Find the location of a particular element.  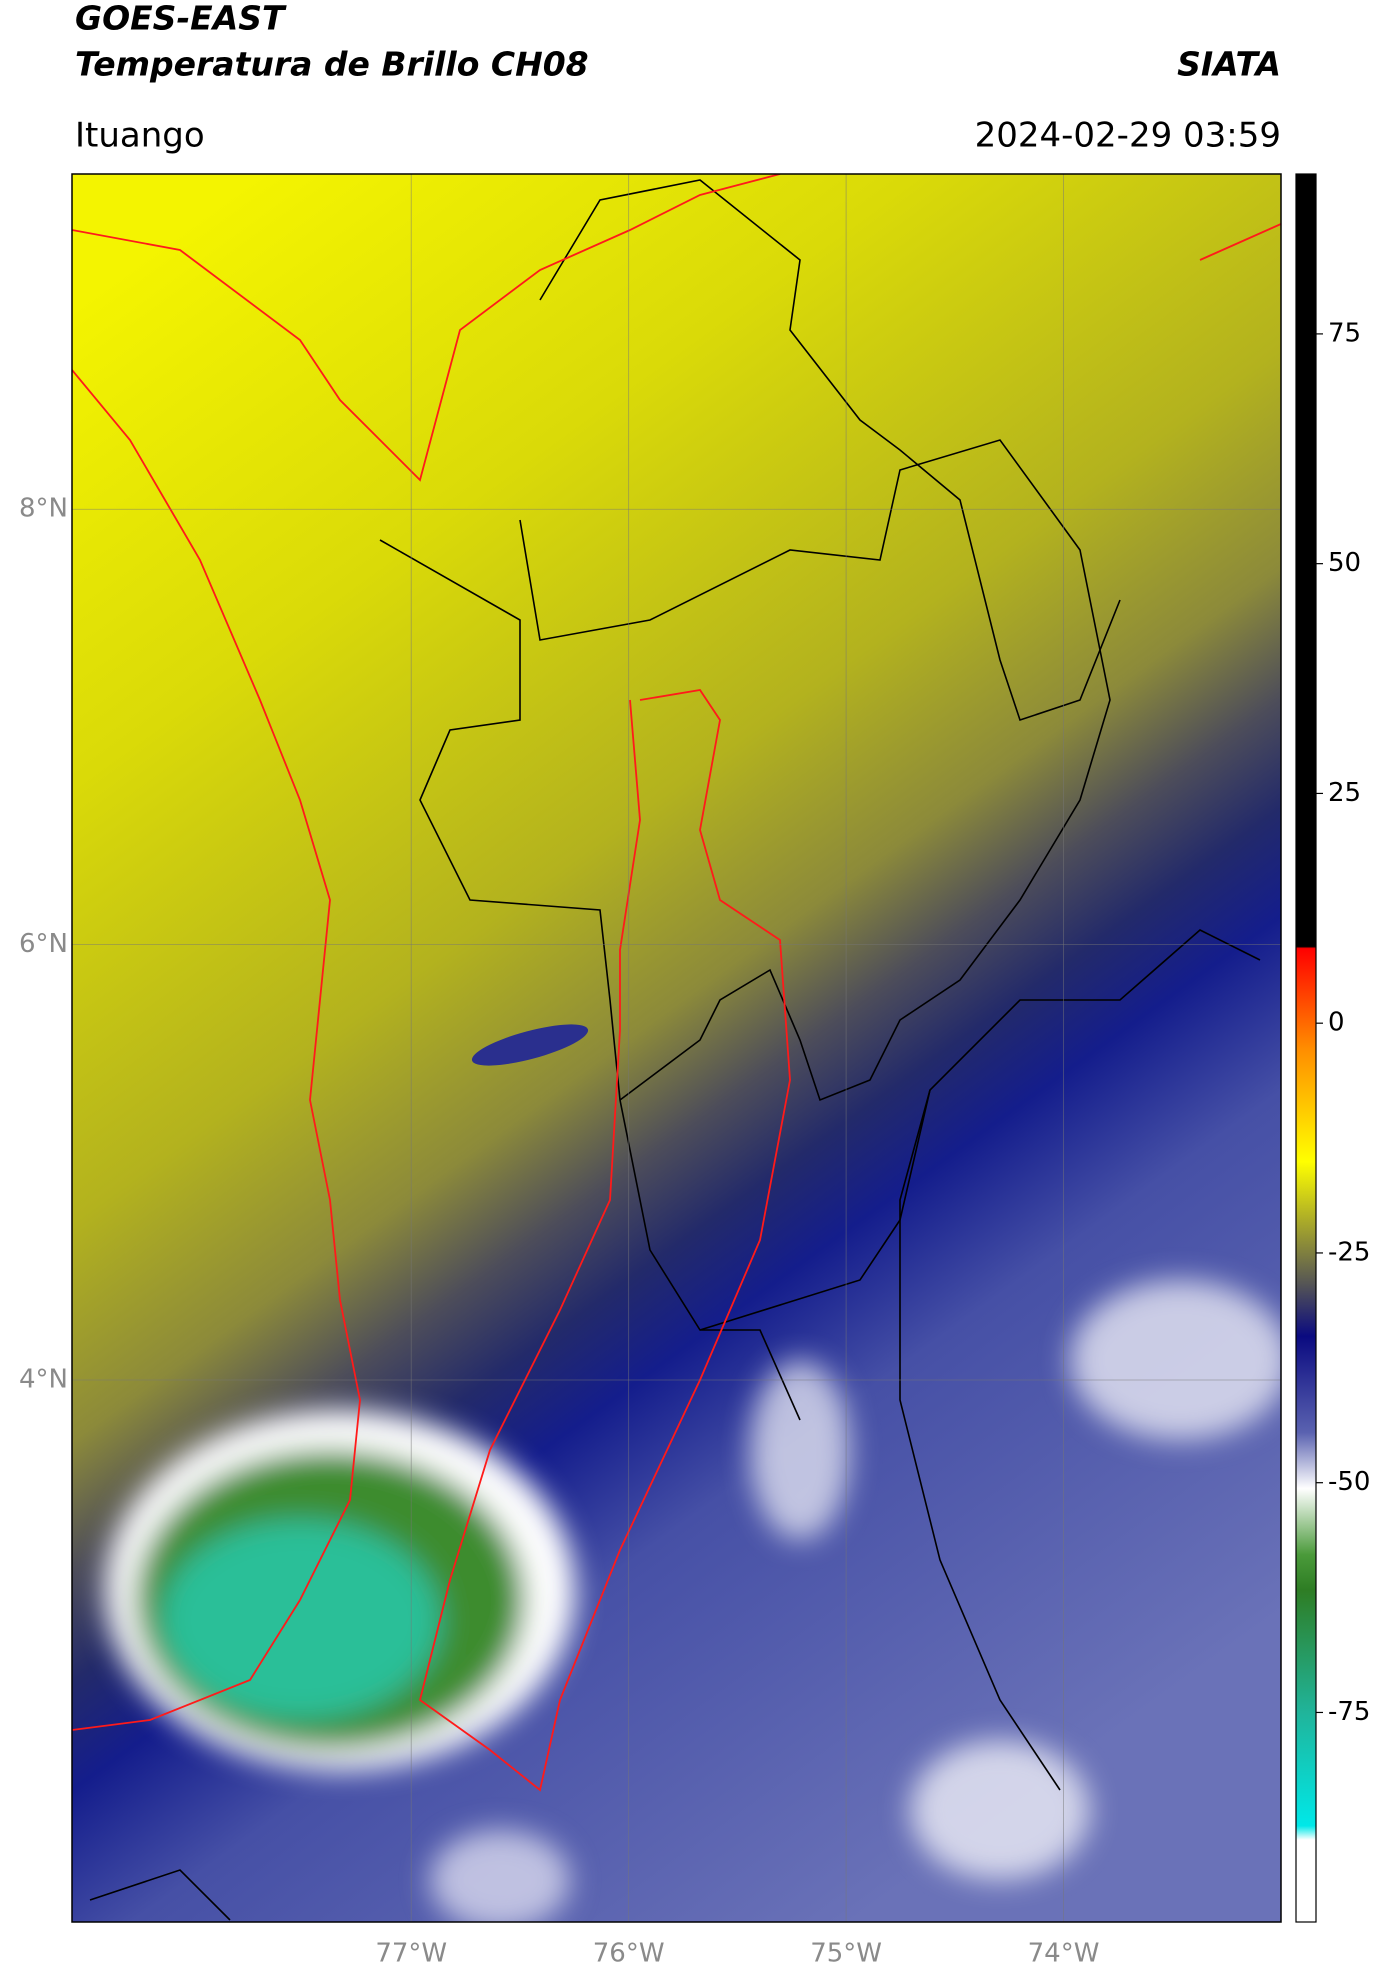

title-line2: Temperatura de Brillo CH08 is located at coordinates (332, 64).